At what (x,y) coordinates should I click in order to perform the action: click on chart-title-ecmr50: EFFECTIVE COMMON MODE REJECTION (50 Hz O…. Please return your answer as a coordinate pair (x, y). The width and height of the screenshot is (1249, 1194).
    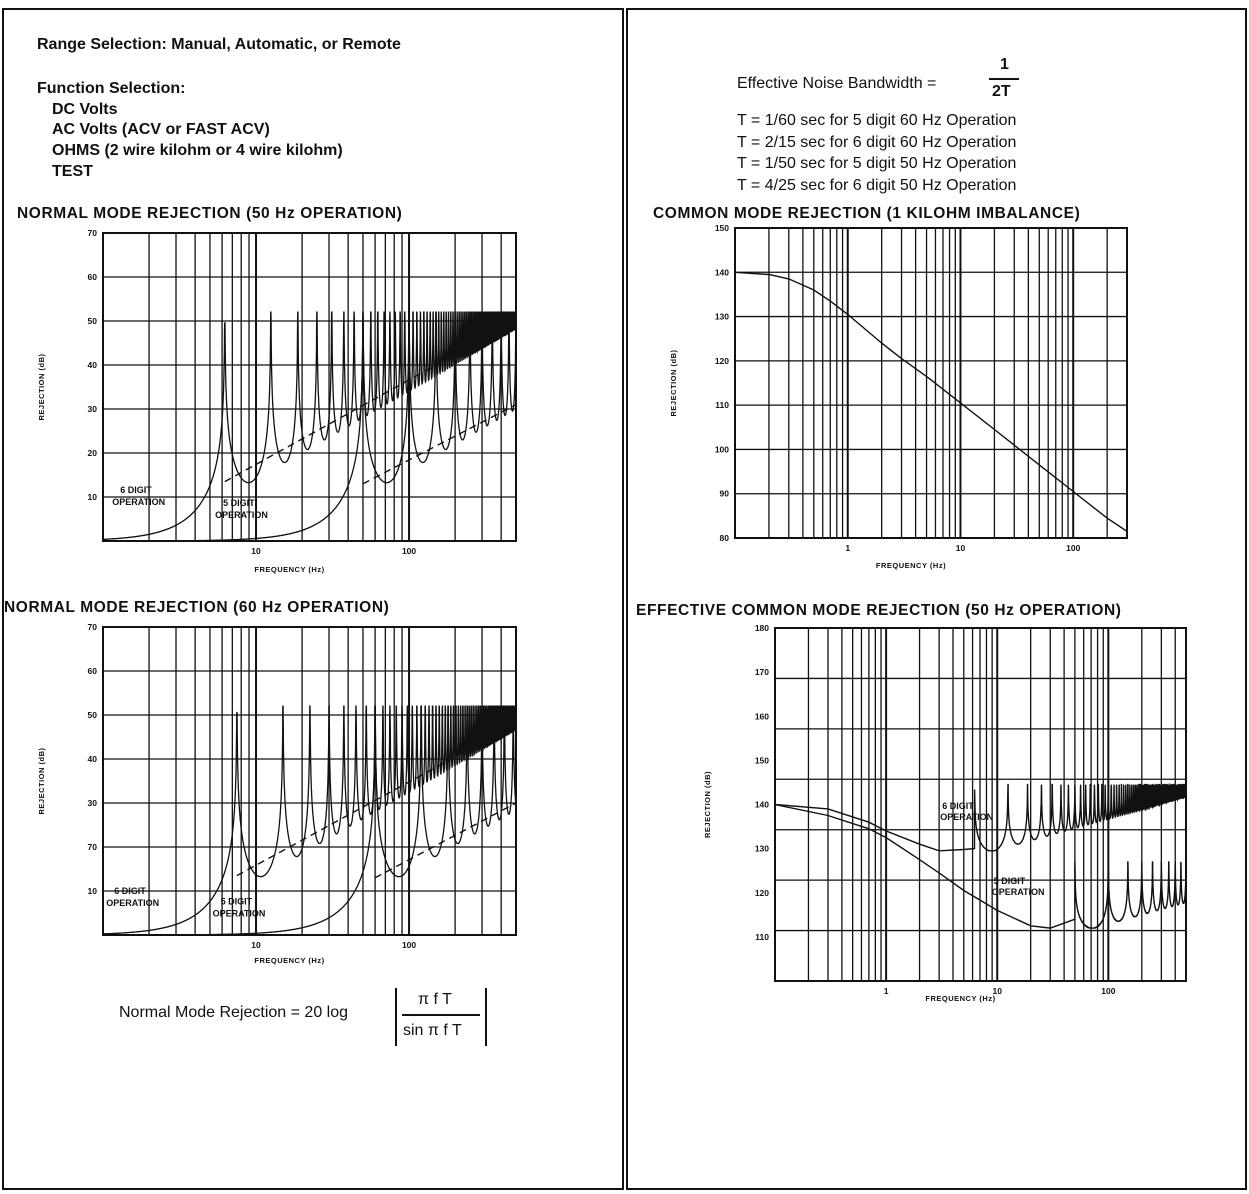
    Looking at the image, I should click on (879, 610).